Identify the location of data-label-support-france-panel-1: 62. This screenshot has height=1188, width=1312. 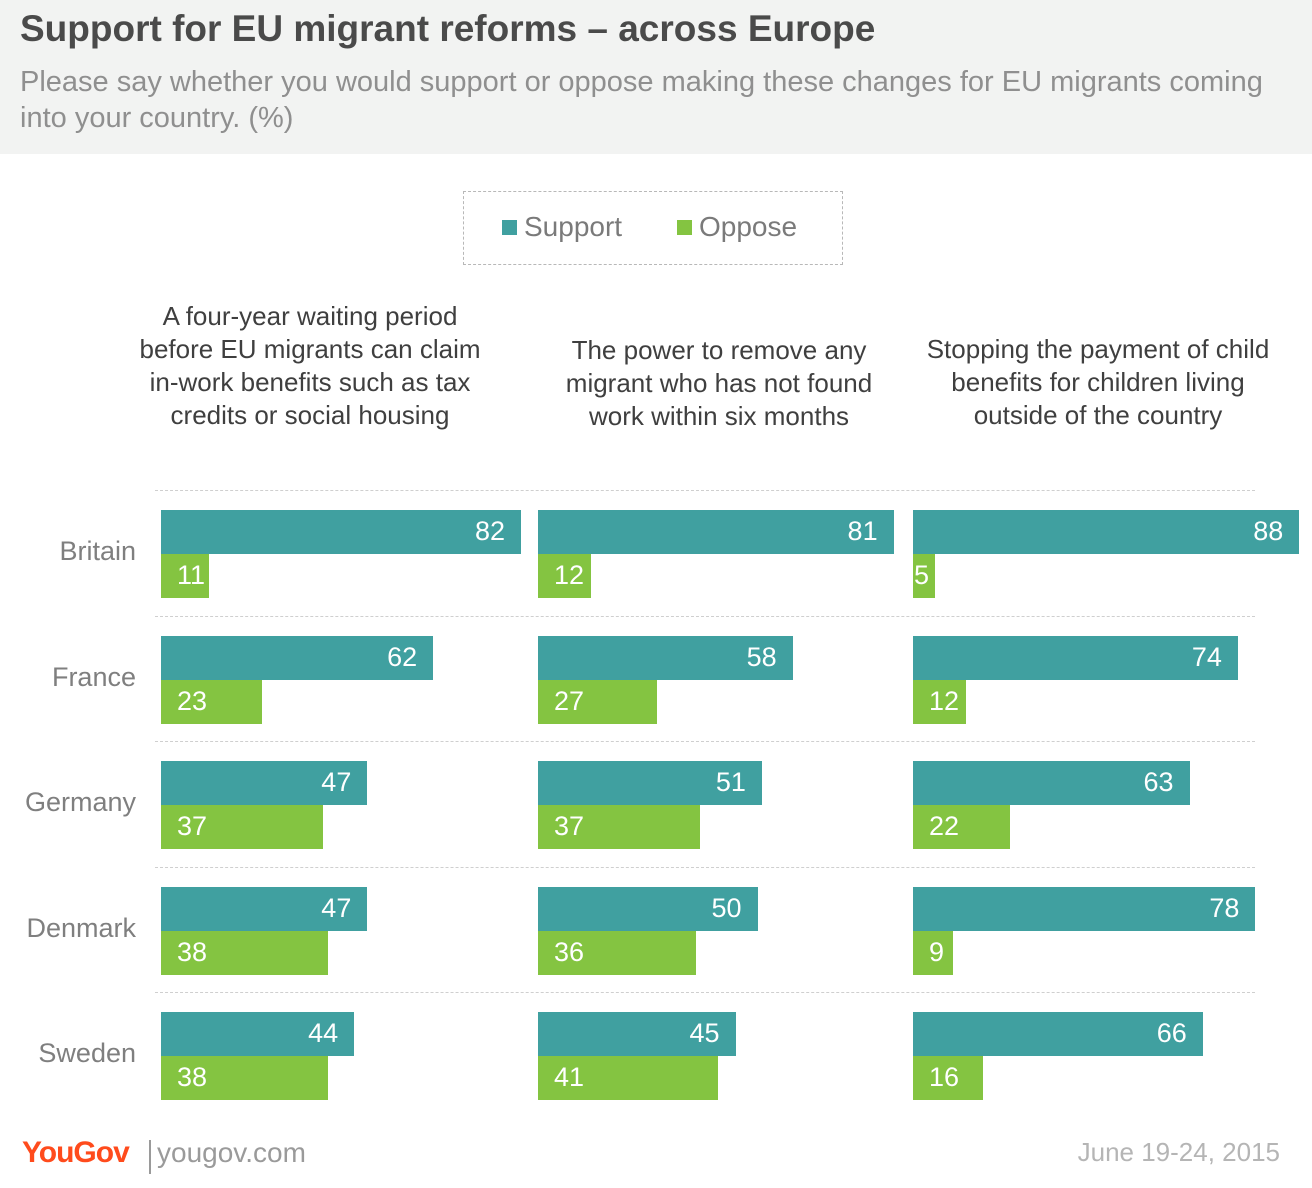
(402, 656).